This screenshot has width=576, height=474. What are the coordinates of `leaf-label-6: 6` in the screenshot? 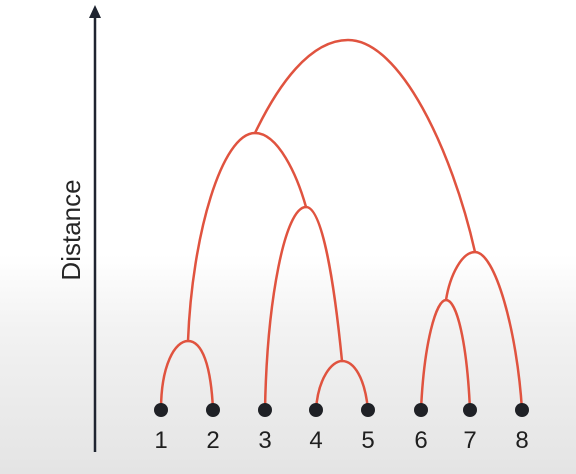 It's located at (420, 440).